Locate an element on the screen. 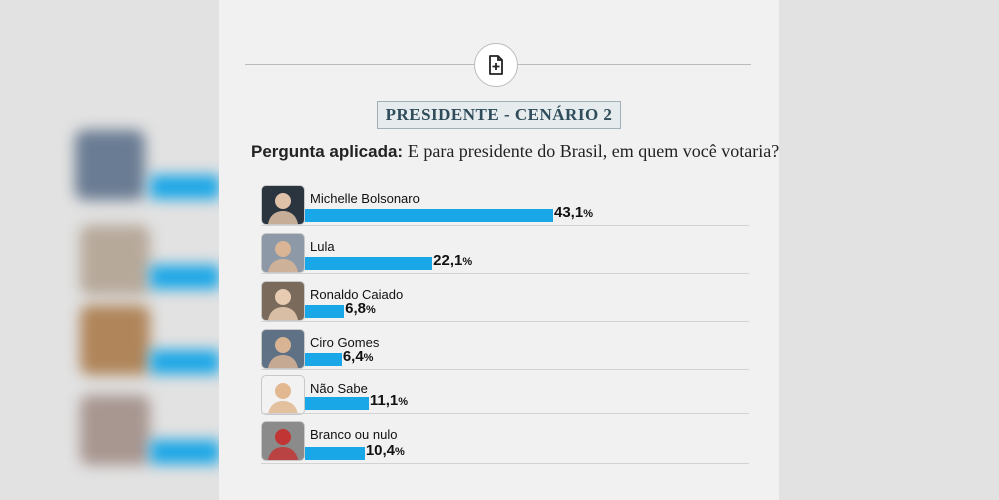 This screenshot has width=999, height=500. vote-value-number: 6,8 is located at coordinates (355, 308).